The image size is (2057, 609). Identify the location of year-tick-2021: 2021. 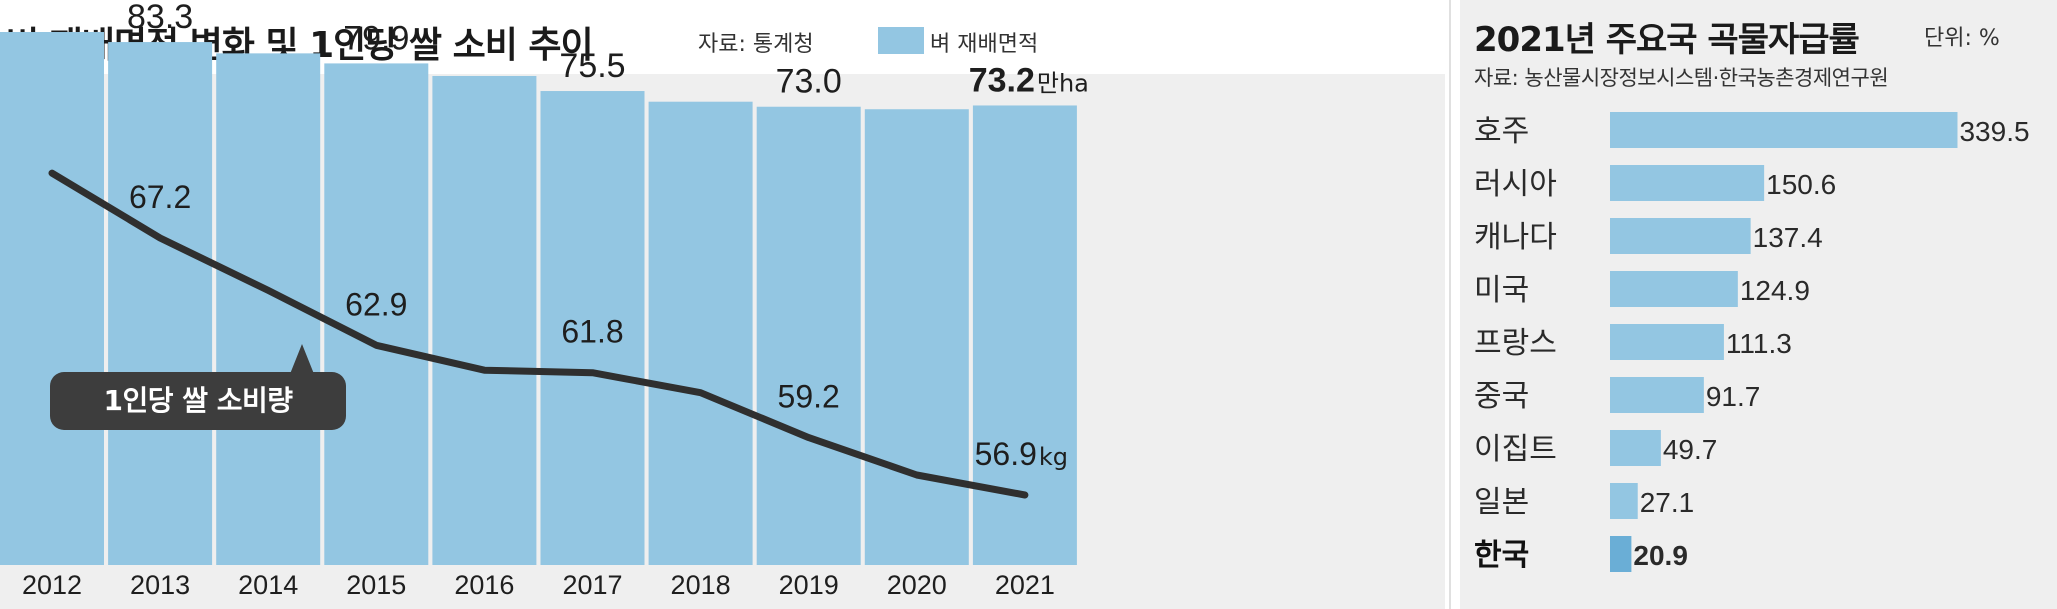
(1025, 585).